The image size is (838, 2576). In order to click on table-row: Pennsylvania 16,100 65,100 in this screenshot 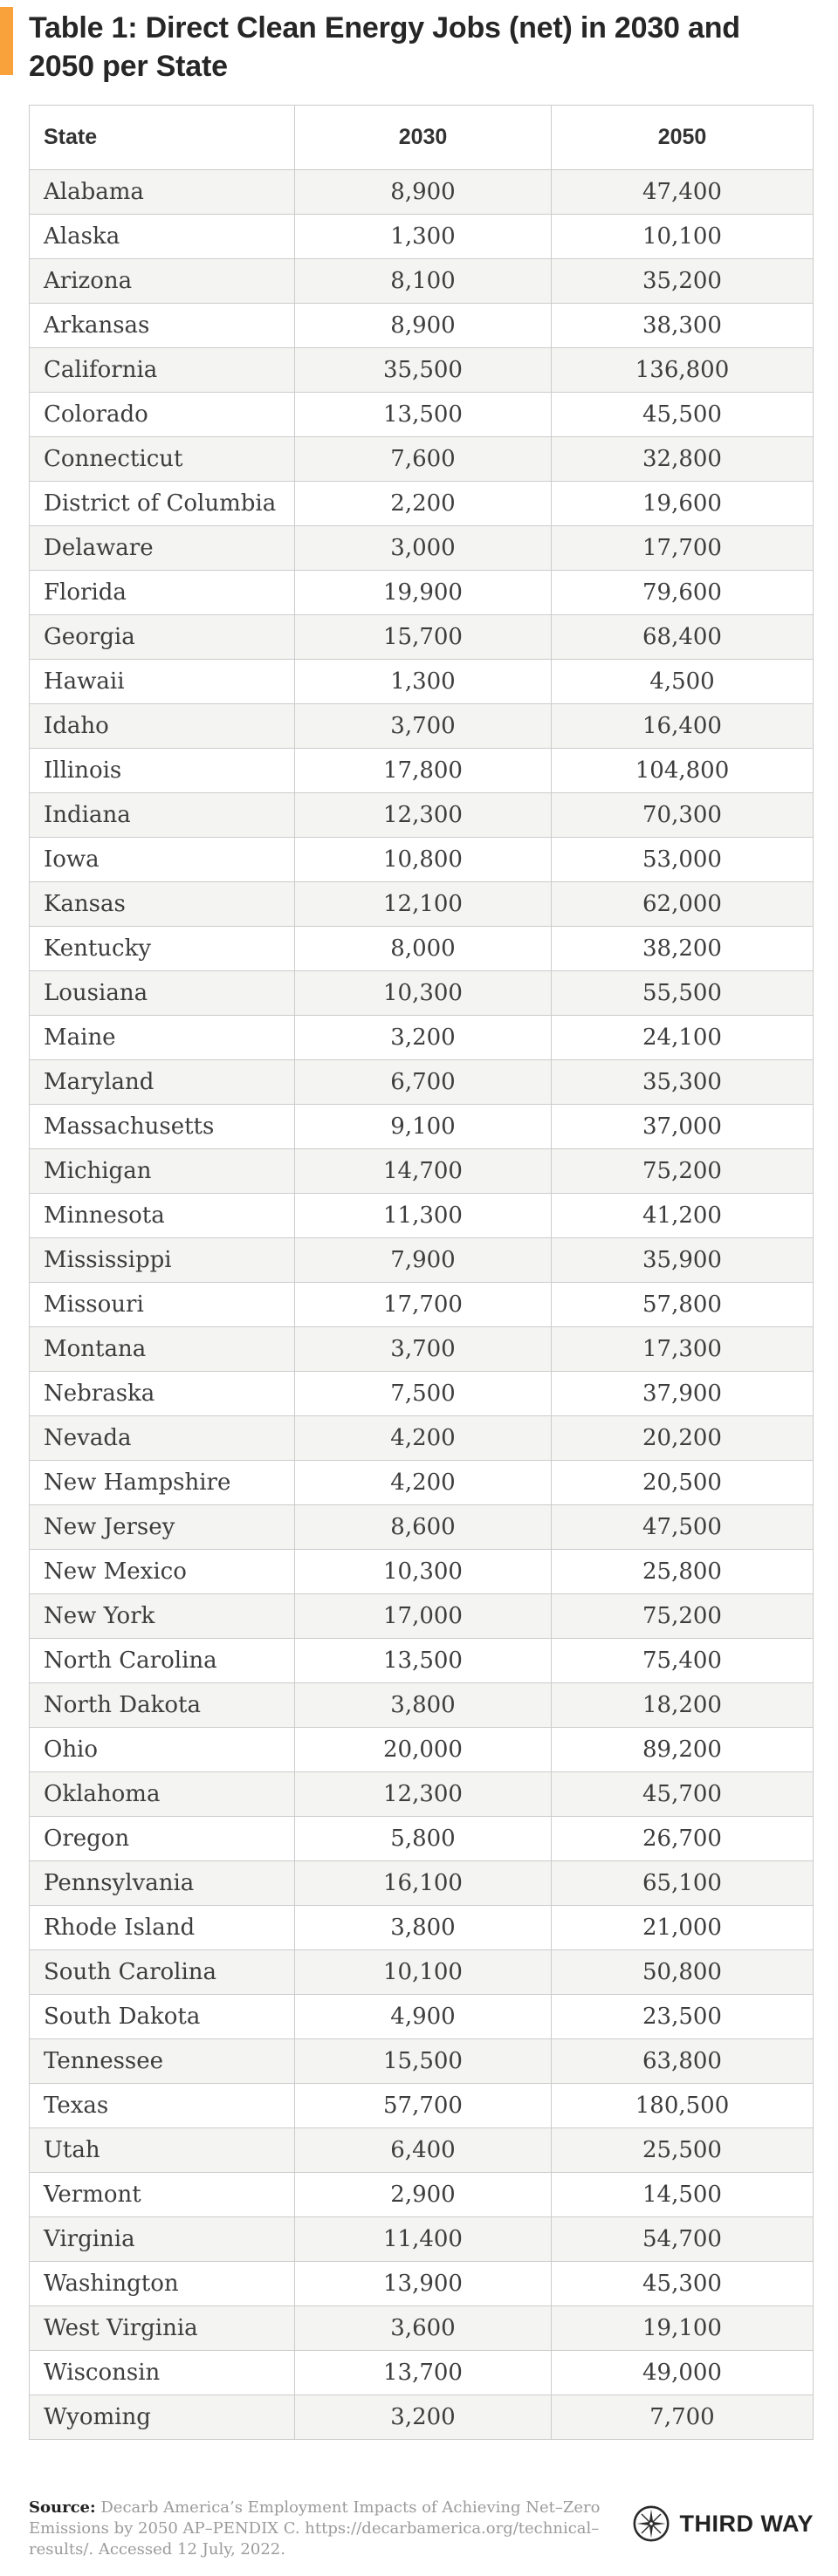, I will do `click(421, 1883)`.